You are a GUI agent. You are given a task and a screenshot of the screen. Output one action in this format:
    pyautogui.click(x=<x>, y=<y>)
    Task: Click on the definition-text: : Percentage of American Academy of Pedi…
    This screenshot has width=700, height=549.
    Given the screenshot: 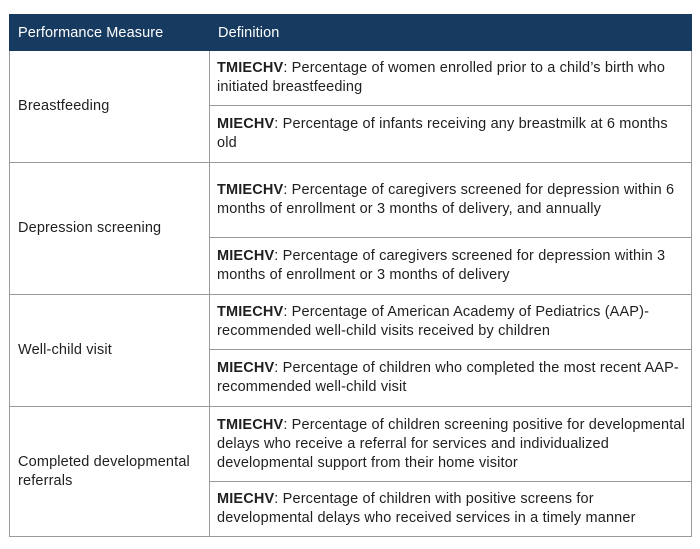 What is the action you would take?
    pyautogui.click(x=433, y=321)
    